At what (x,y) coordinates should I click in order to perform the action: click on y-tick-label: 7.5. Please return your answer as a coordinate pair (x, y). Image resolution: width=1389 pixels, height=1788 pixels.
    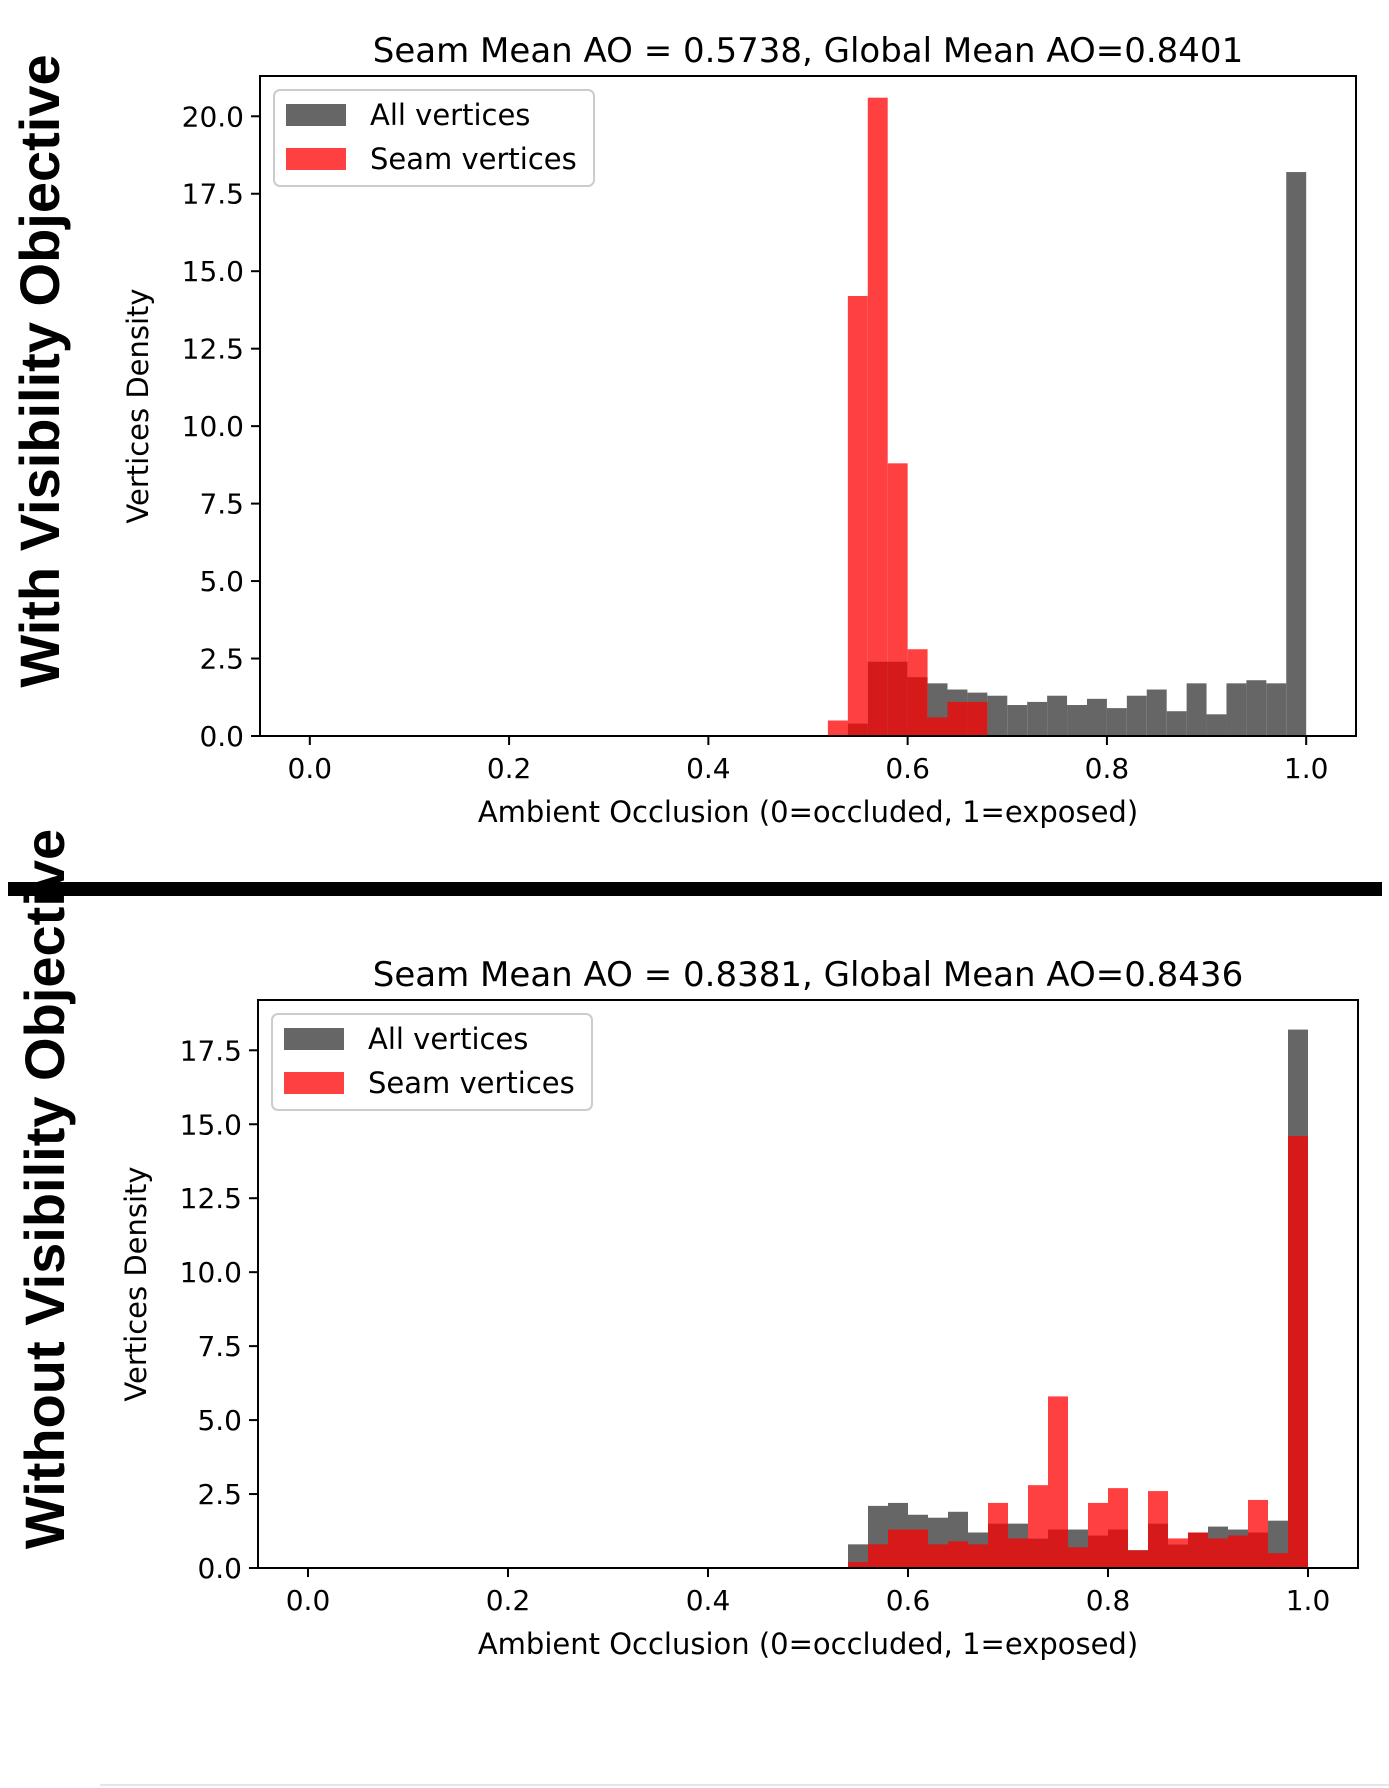
    Looking at the image, I should click on (219, 1346).